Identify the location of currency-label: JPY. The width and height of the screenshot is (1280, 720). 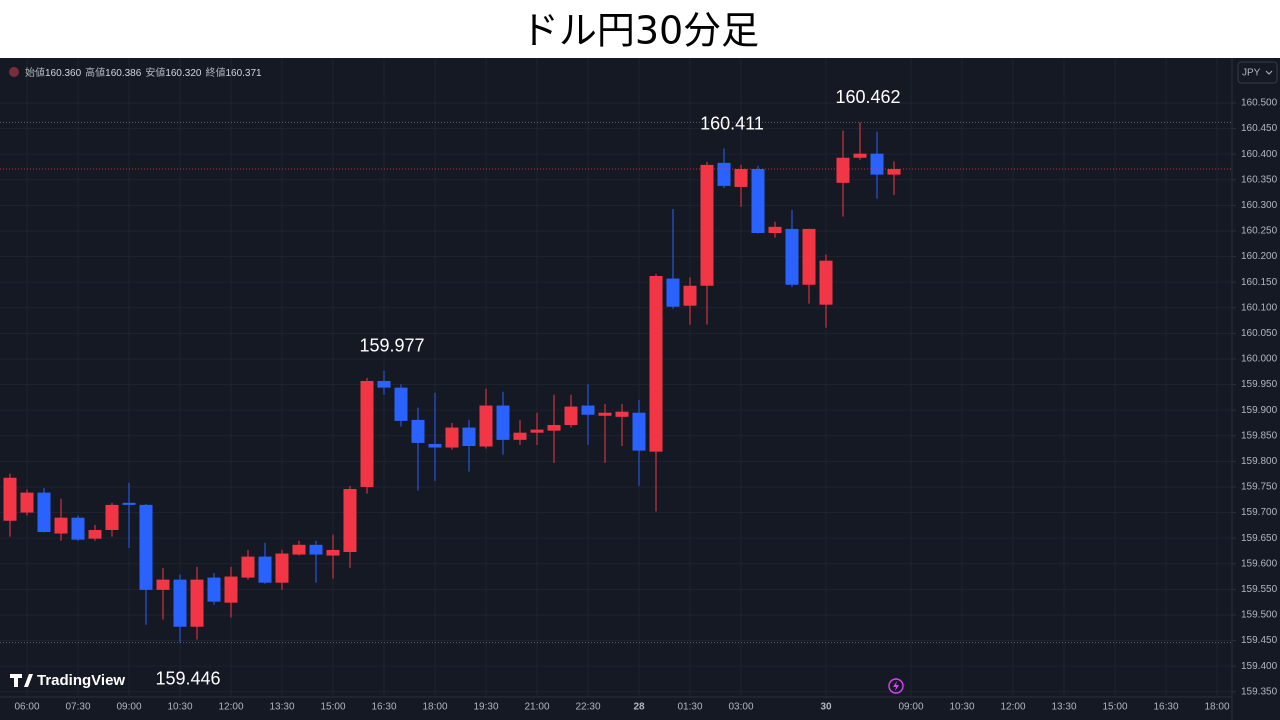
(1251, 73).